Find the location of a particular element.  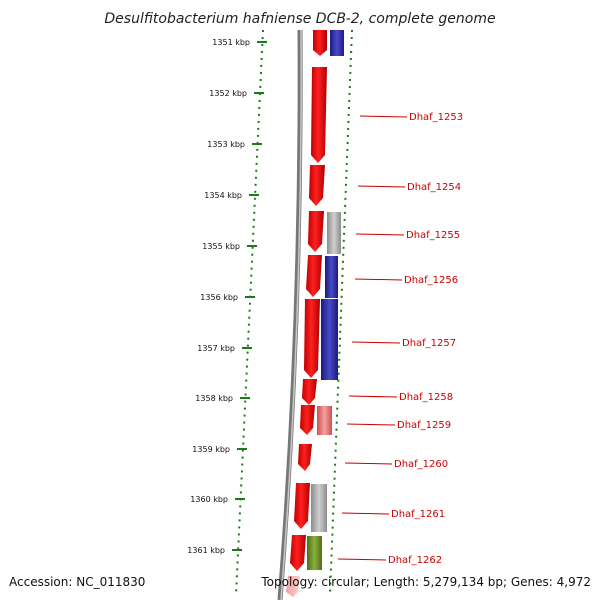

gene-label: Dhaf_1255 is located at coordinates (433, 235).